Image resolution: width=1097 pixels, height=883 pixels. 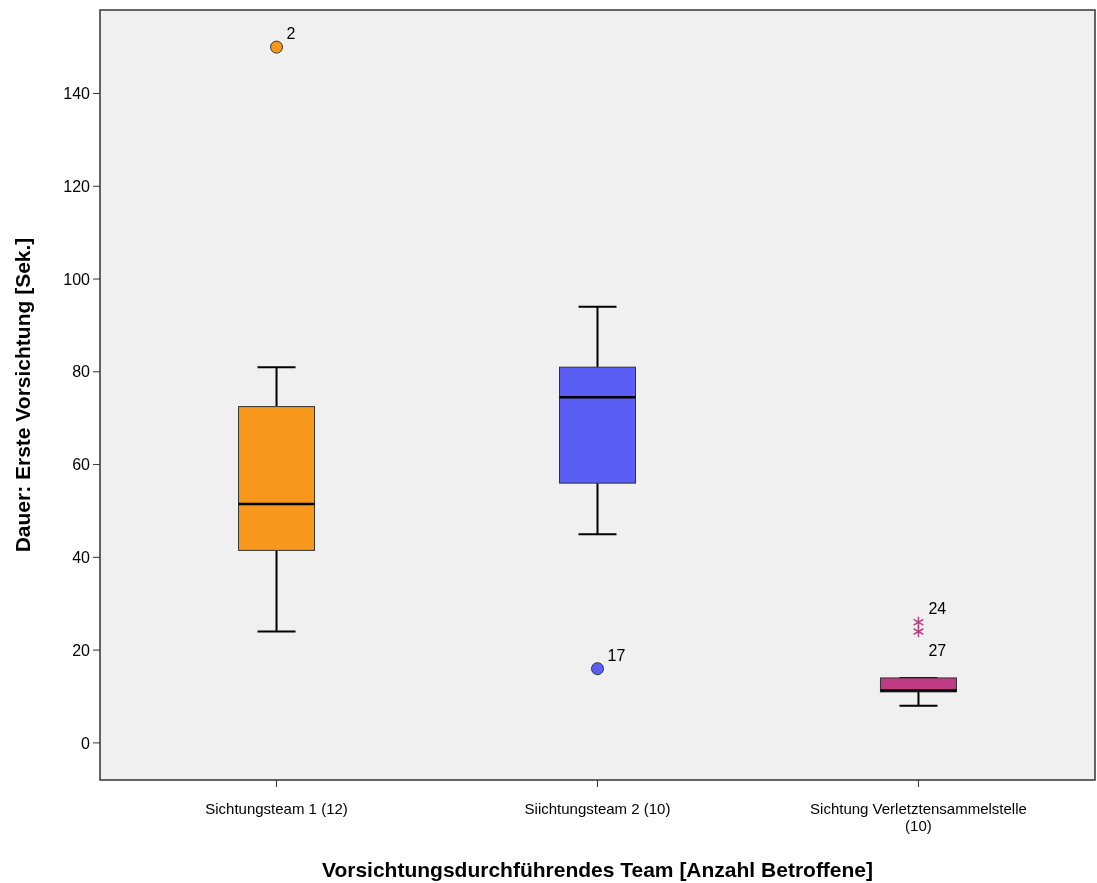 What do you see at coordinates (597, 808) in the screenshot?
I see `x-tick-label: Siichtungsteam 2 (10)` at bounding box center [597, 808].